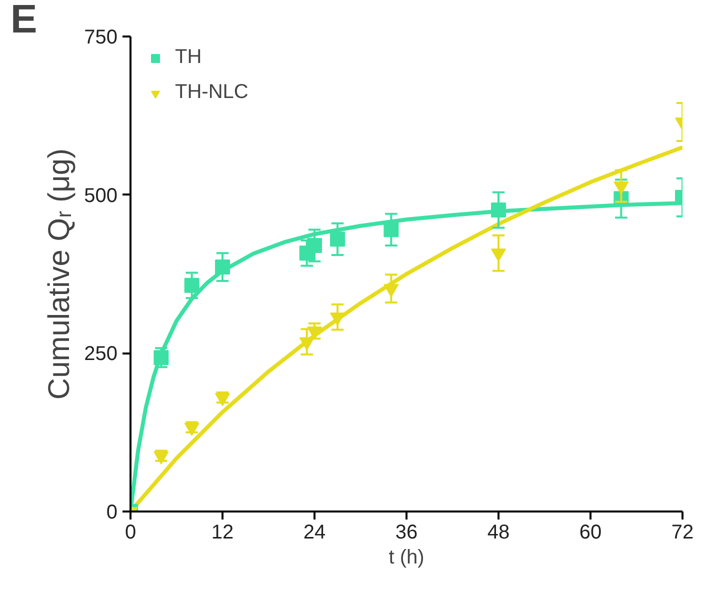  Describe the element at coordinates (188, 57) in the screenshot. I see `legend-label: TH` at that location.